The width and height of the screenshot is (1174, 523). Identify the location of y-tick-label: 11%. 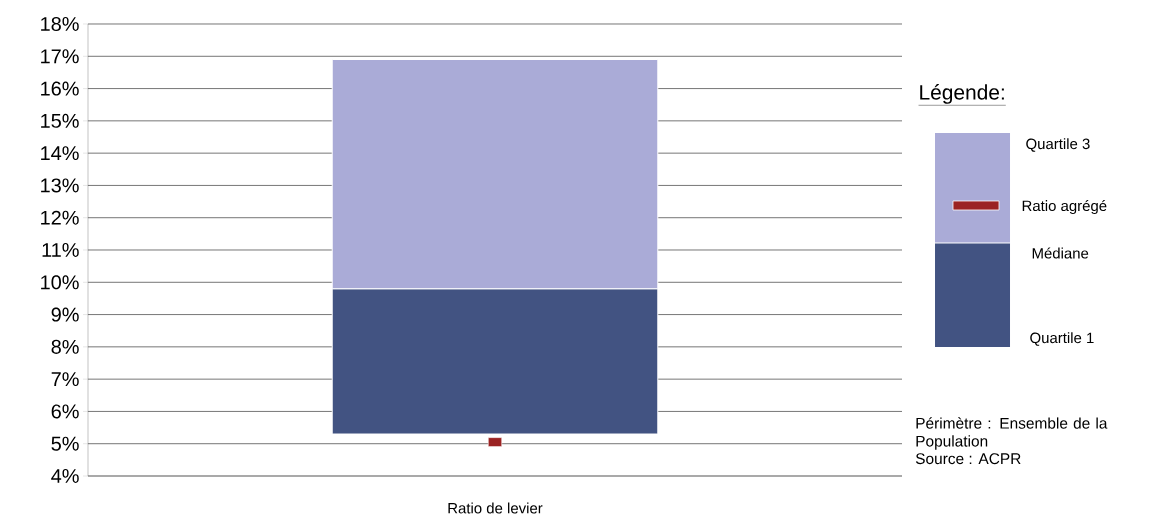
(60, 250).